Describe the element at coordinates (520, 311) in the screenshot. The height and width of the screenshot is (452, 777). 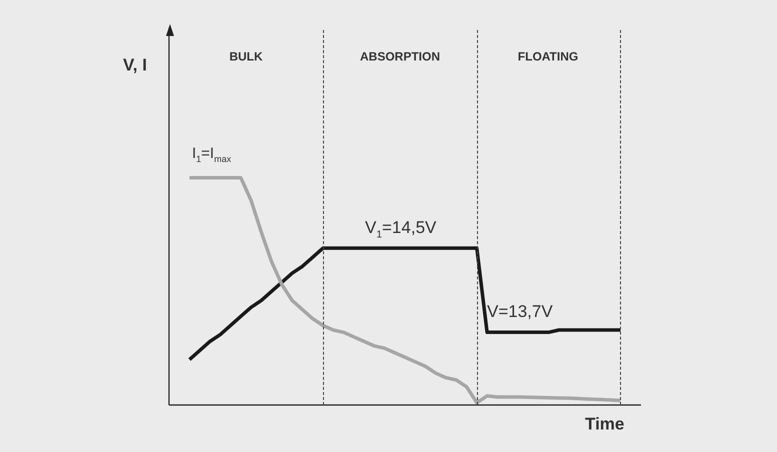
I see `annotation: V=13,7V` at that location.